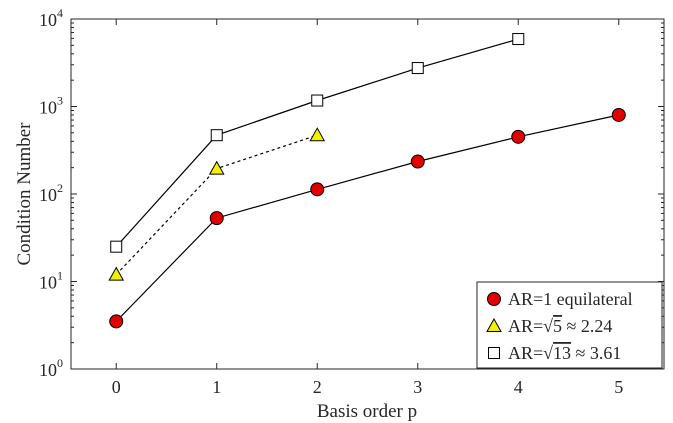 This screenshot has height=423, width=673. Describe the element at coordinates (116, 387) in the screenshot. I see `x-tick-label: 0` at that location.